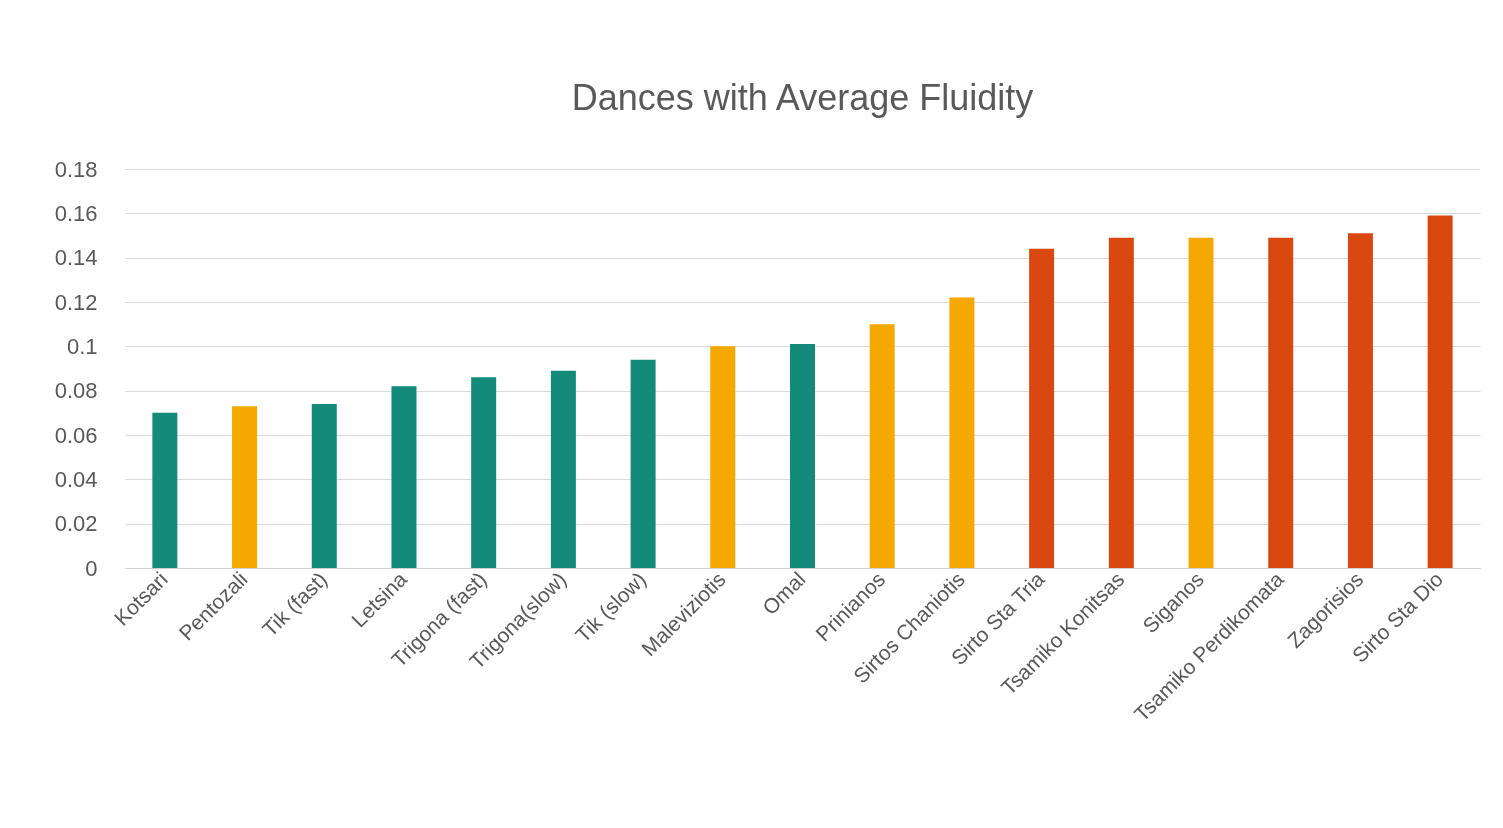 The width and height of the screenshot is (1503, 828). What do you see at coordinates (802, 97) in the screenshot?
I see `chart-title: Dances with Average Fluidity` at bounding box center [802, 97].